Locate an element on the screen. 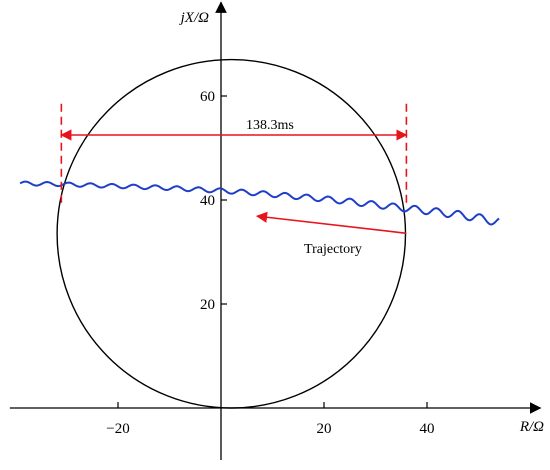 The image size is (550, 470). y-tick-label: 20 is located at coordinates (207, 305).